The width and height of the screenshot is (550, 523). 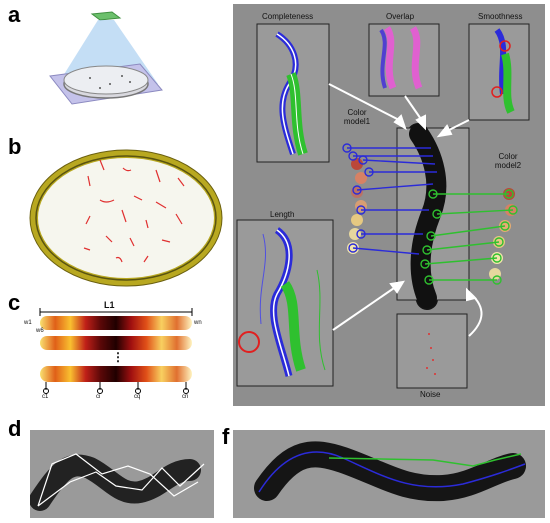 I want to click on point-label-c1: c1, so click(x=45, y=397).